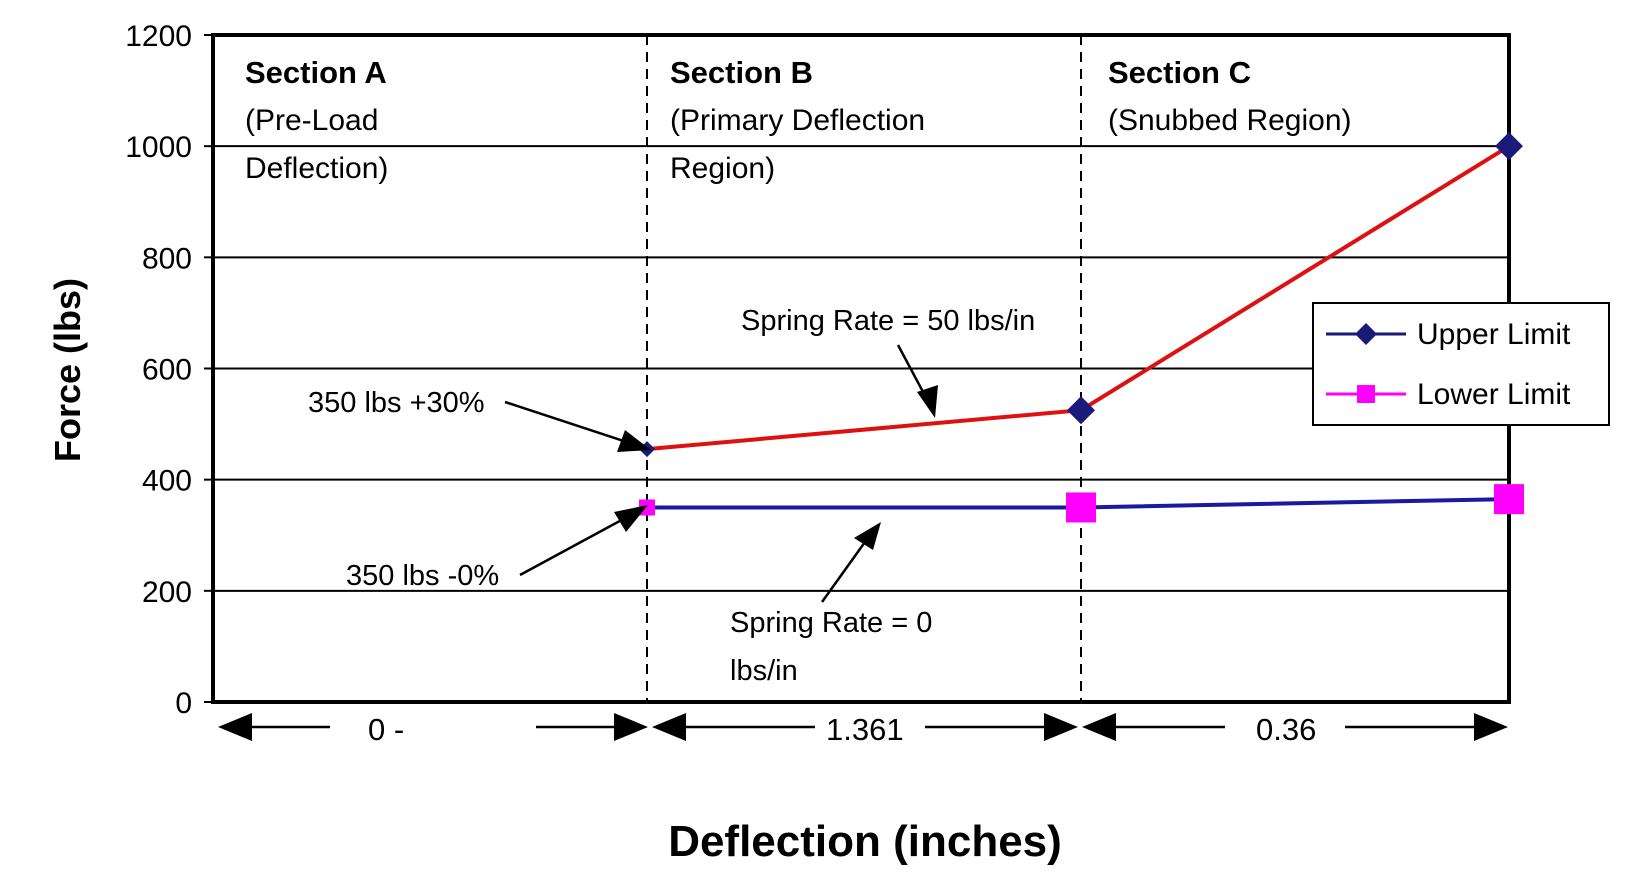 This screenshot has height=895, width=1627. What do you see at coordinates (158, 147) in the screenshot?
I see `y-tick-label-1000: 1000` at bounding box center [158, 147].